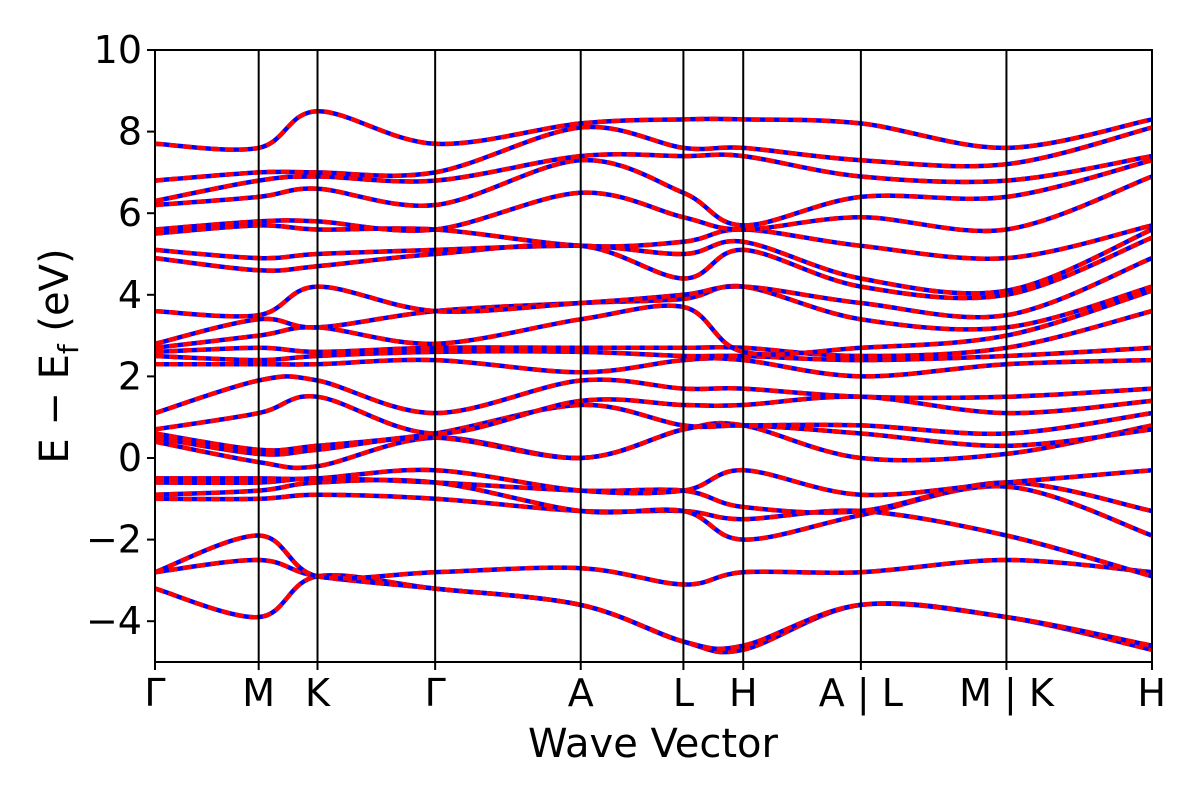  Describe the element at coordinates (654, 482) in the screenshot. I see `band-line-6-overlay` at that location.